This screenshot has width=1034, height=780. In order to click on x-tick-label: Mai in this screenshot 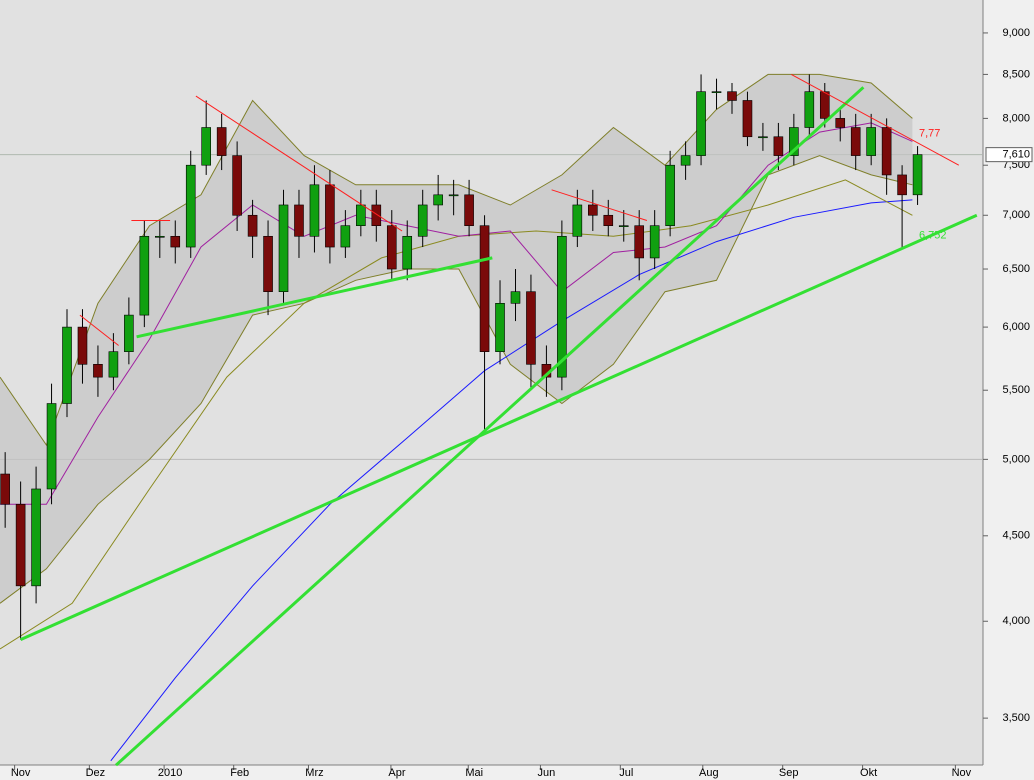, I will do `click(474, 773)`.